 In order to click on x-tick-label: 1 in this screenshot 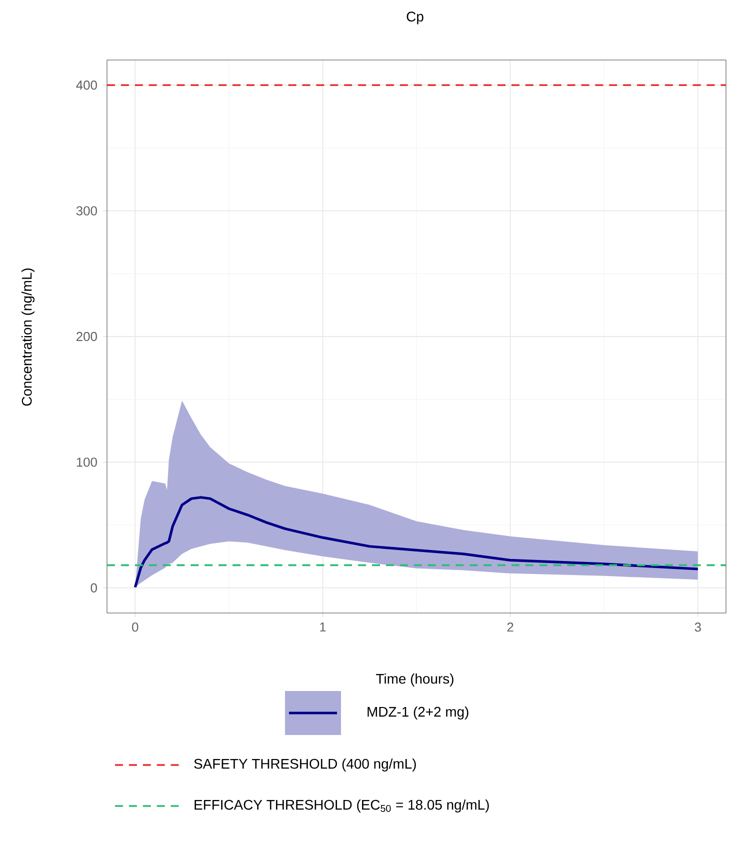, I will do `click(323, 627)`.